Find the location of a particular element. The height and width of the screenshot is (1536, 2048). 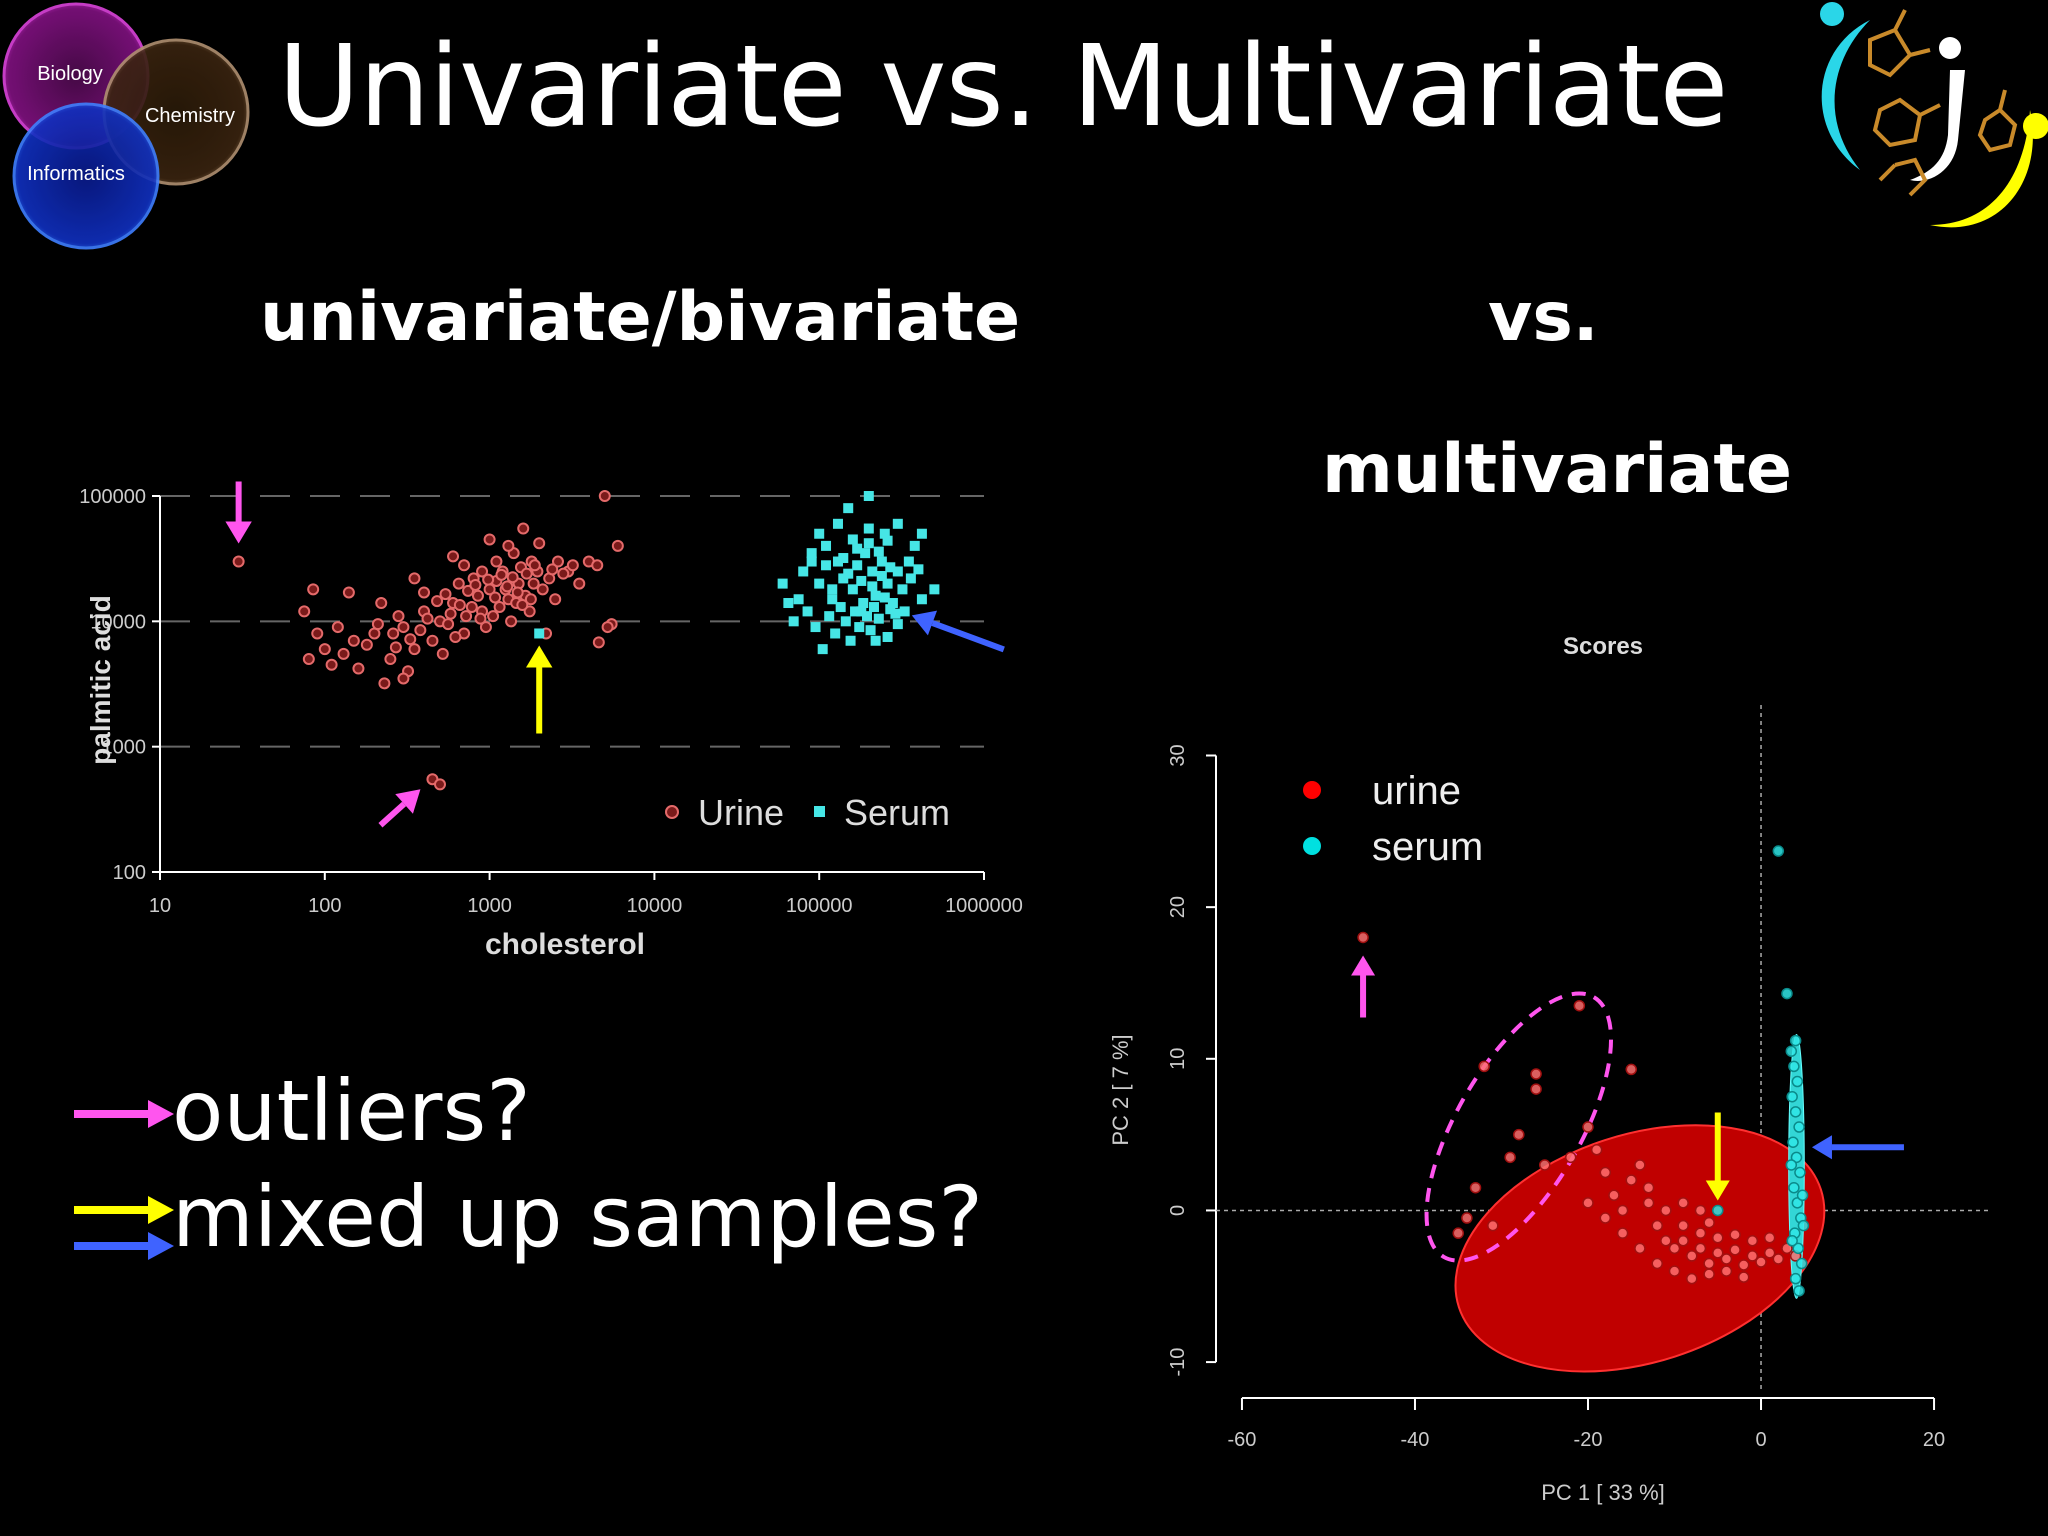

key-arrow-mixed-blue is located at coordinates (124, 1246).